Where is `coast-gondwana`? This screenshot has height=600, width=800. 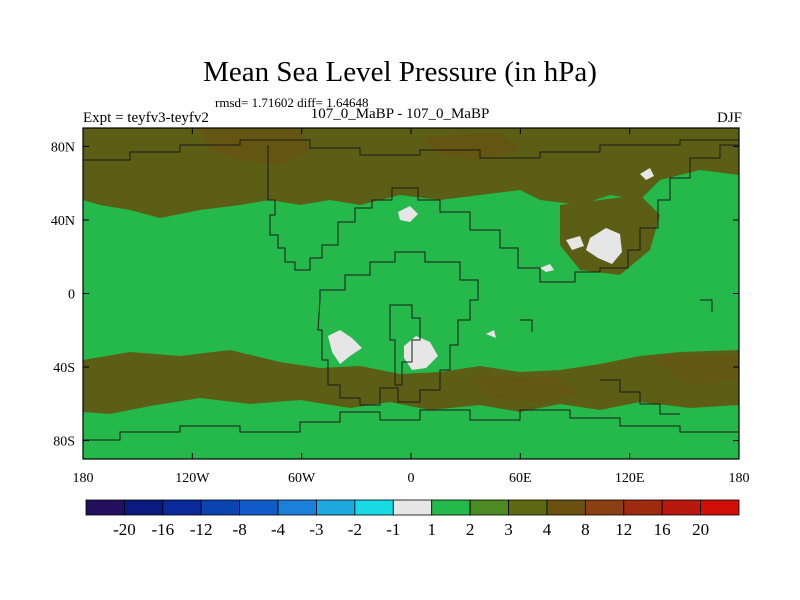
coast-gondwana is located at coordinates (398, 328).